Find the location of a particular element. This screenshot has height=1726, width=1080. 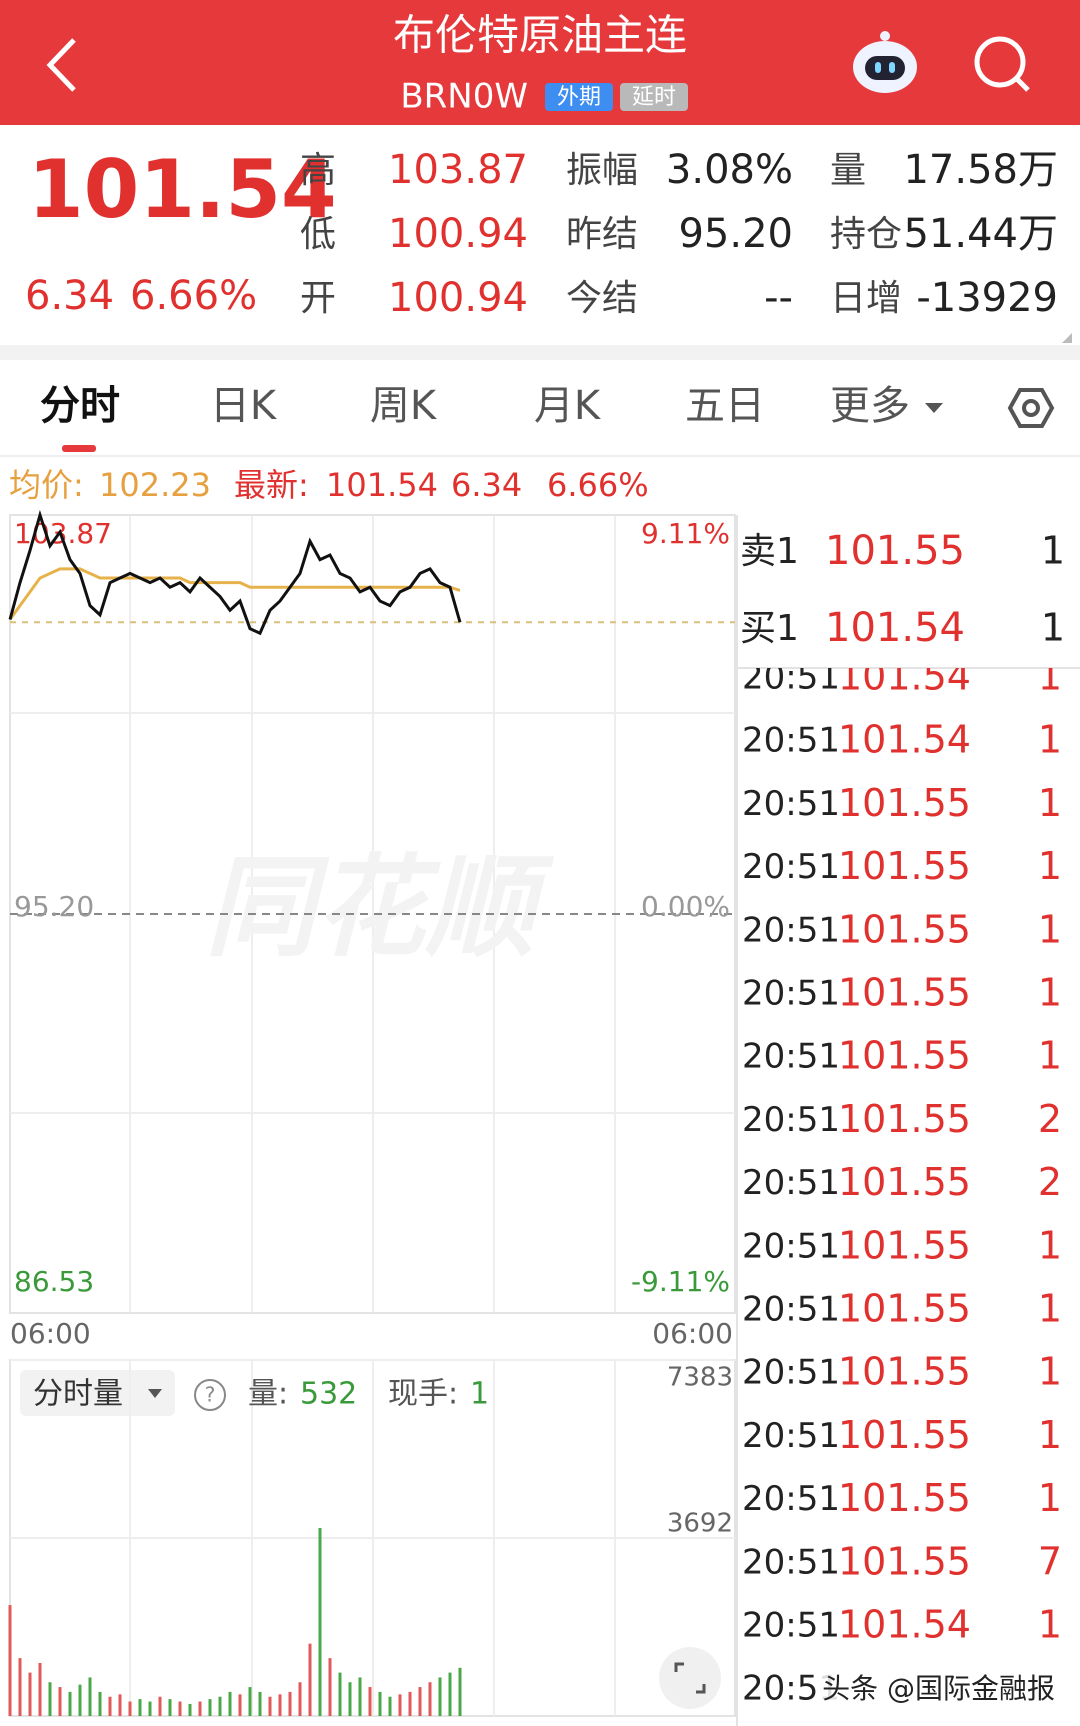

field-value: -13929 is located at coordinates (987, 298).